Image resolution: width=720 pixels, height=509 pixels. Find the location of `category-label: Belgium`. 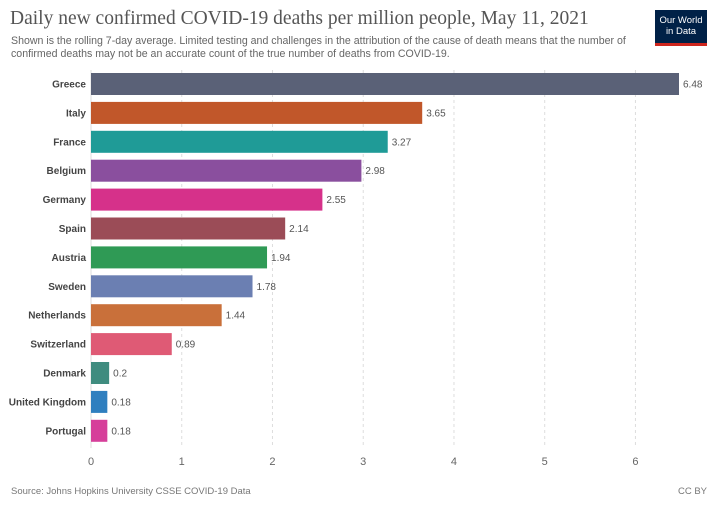

category-label: Belgium is located at coordinates (67, 171).